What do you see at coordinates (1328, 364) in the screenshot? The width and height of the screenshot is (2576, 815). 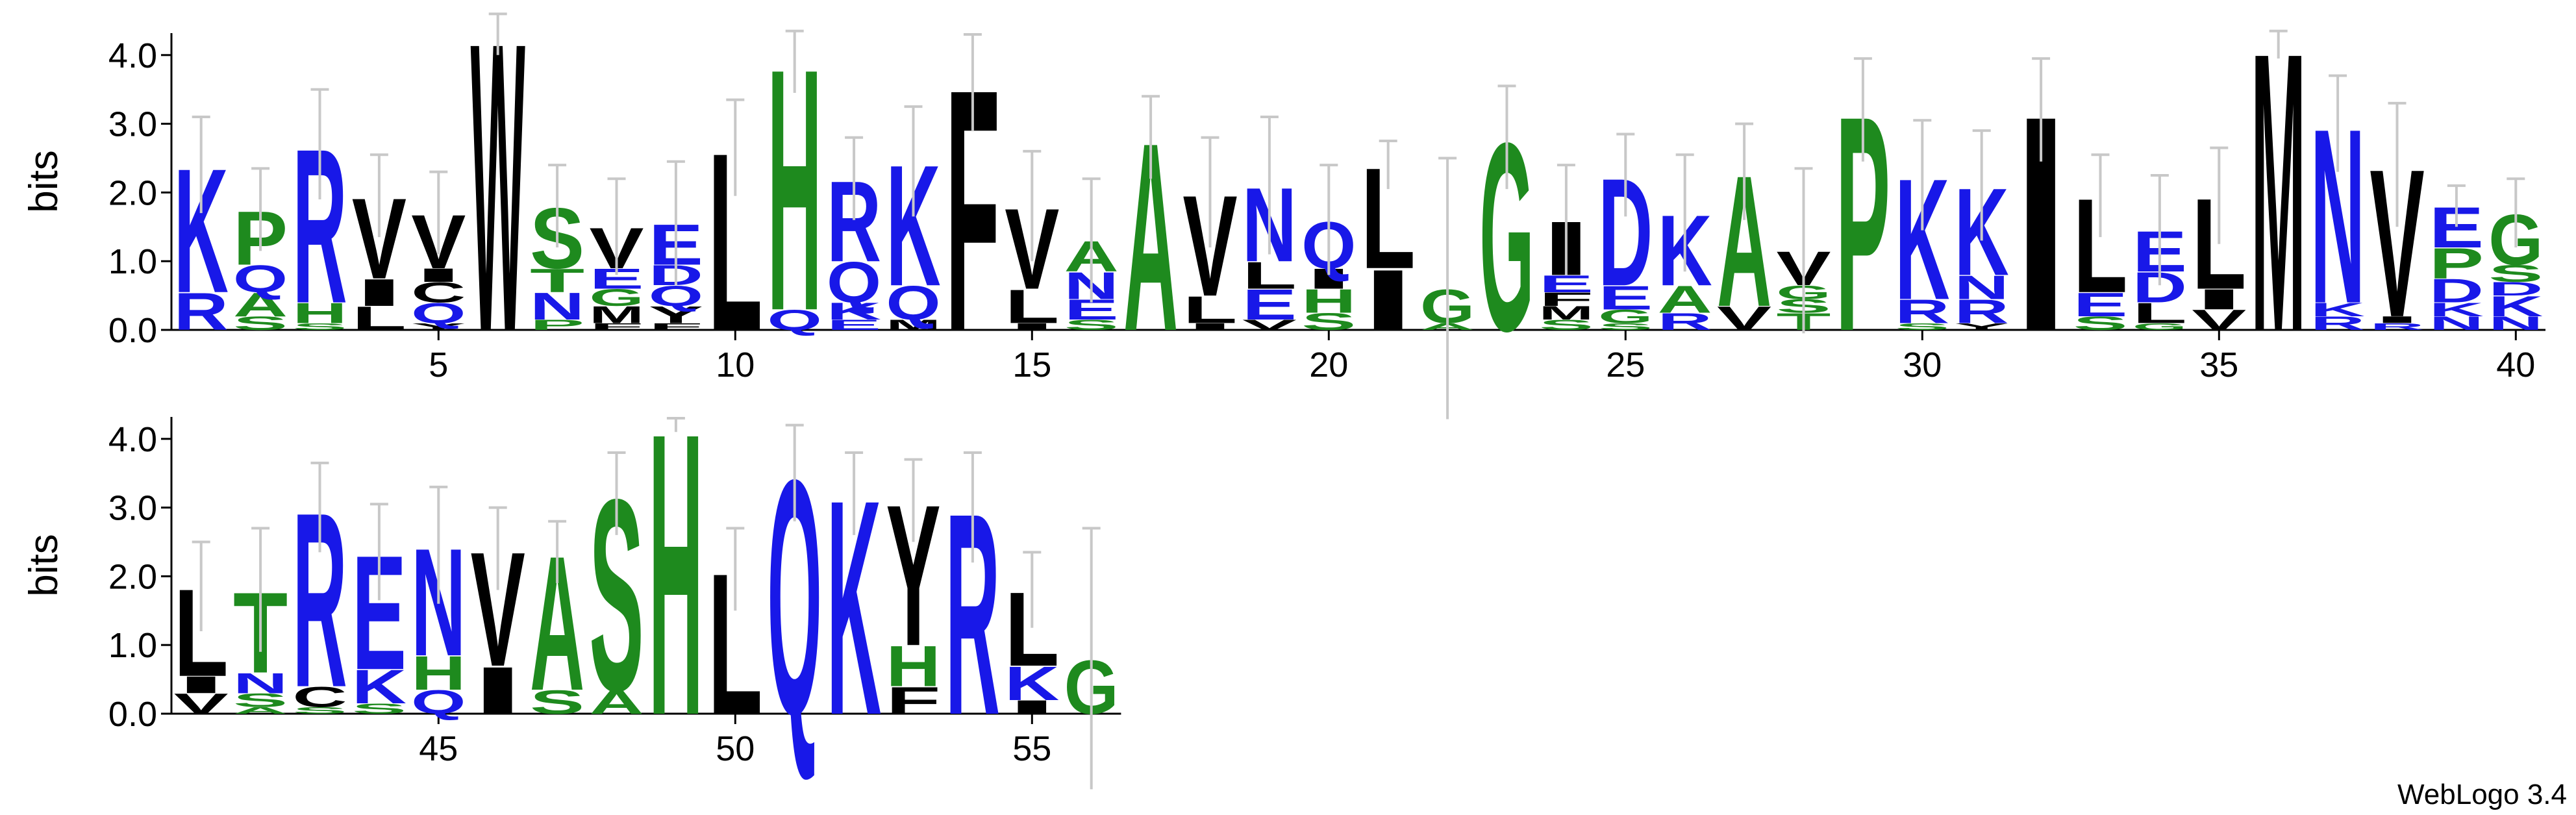 I see `x-tick-label: 20` at bounding box center [1328, 364].